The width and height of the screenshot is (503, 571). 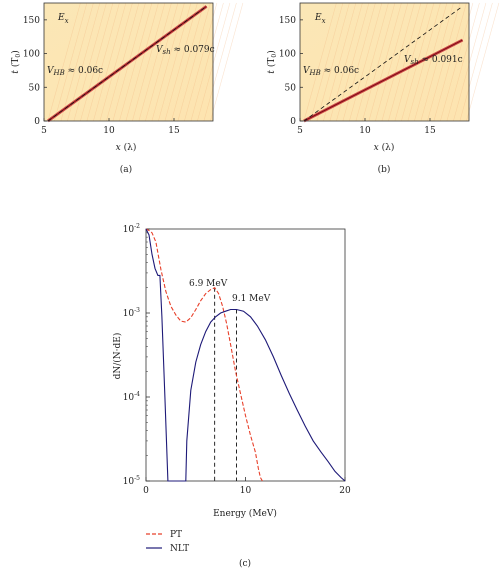 What do you see at coordinates (291, 88) in the screenshot?
I see `b-ytick-label: 50` at bounding box center [291, 88].